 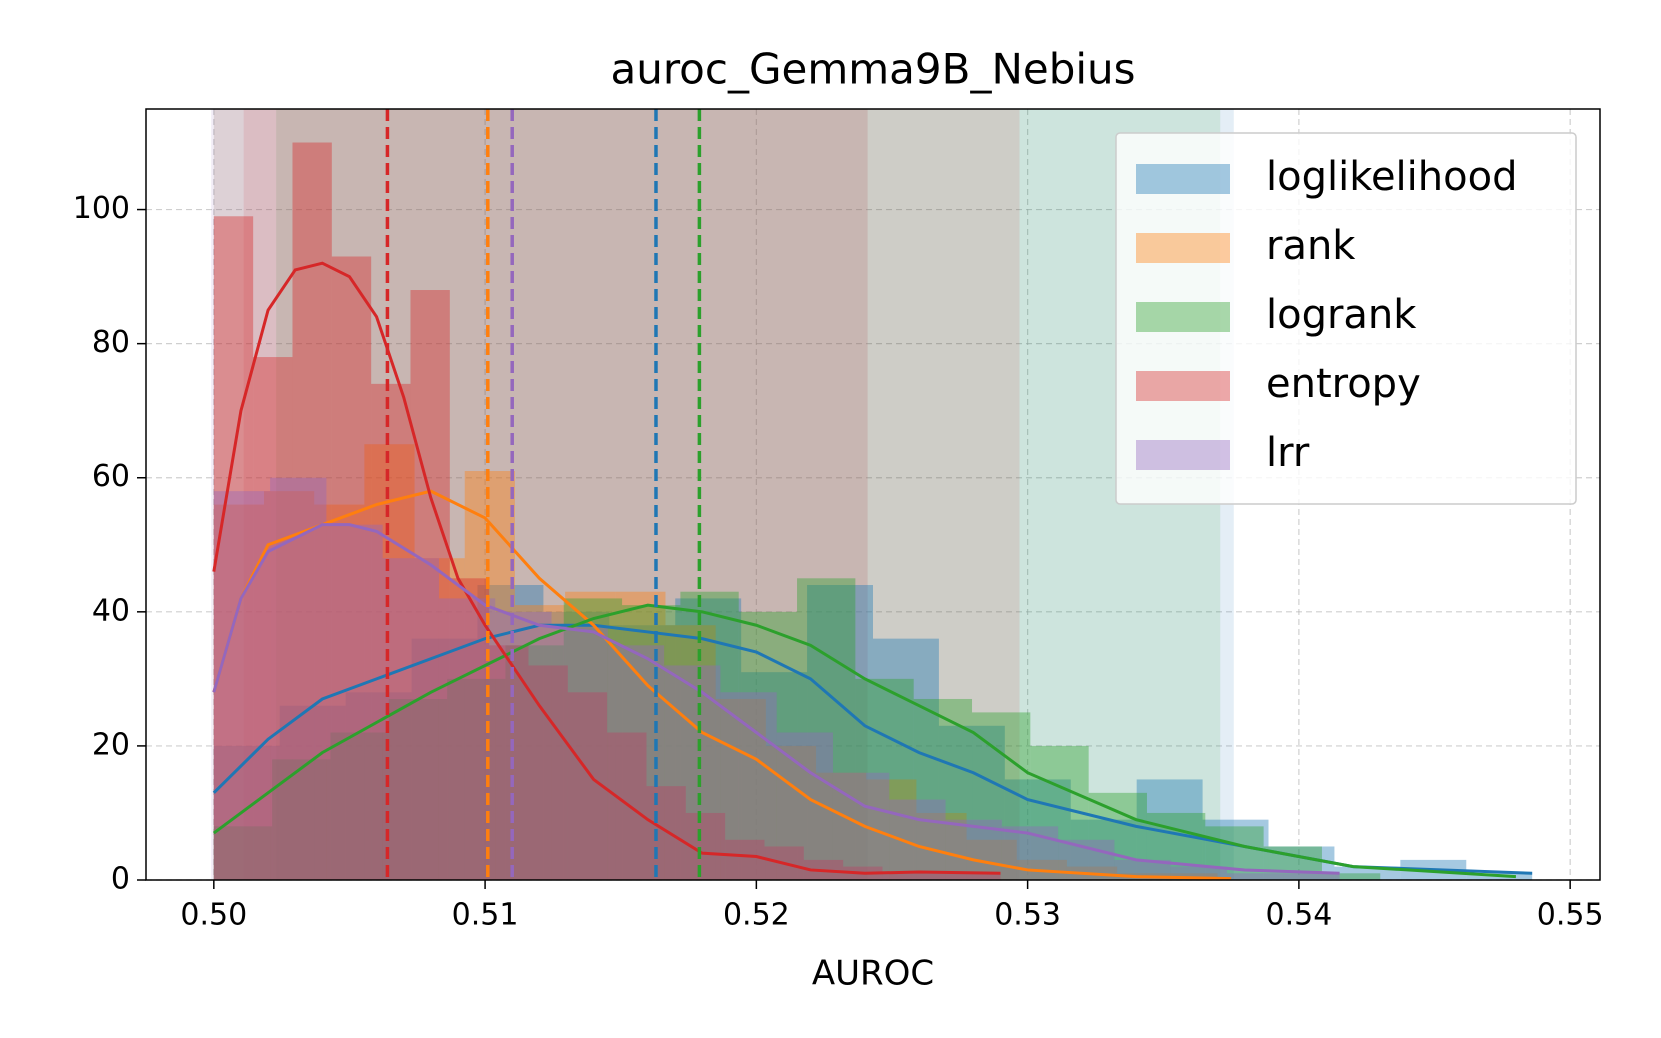 I want to click on x-tick-label: 0.51, so click(x=485, y=915).